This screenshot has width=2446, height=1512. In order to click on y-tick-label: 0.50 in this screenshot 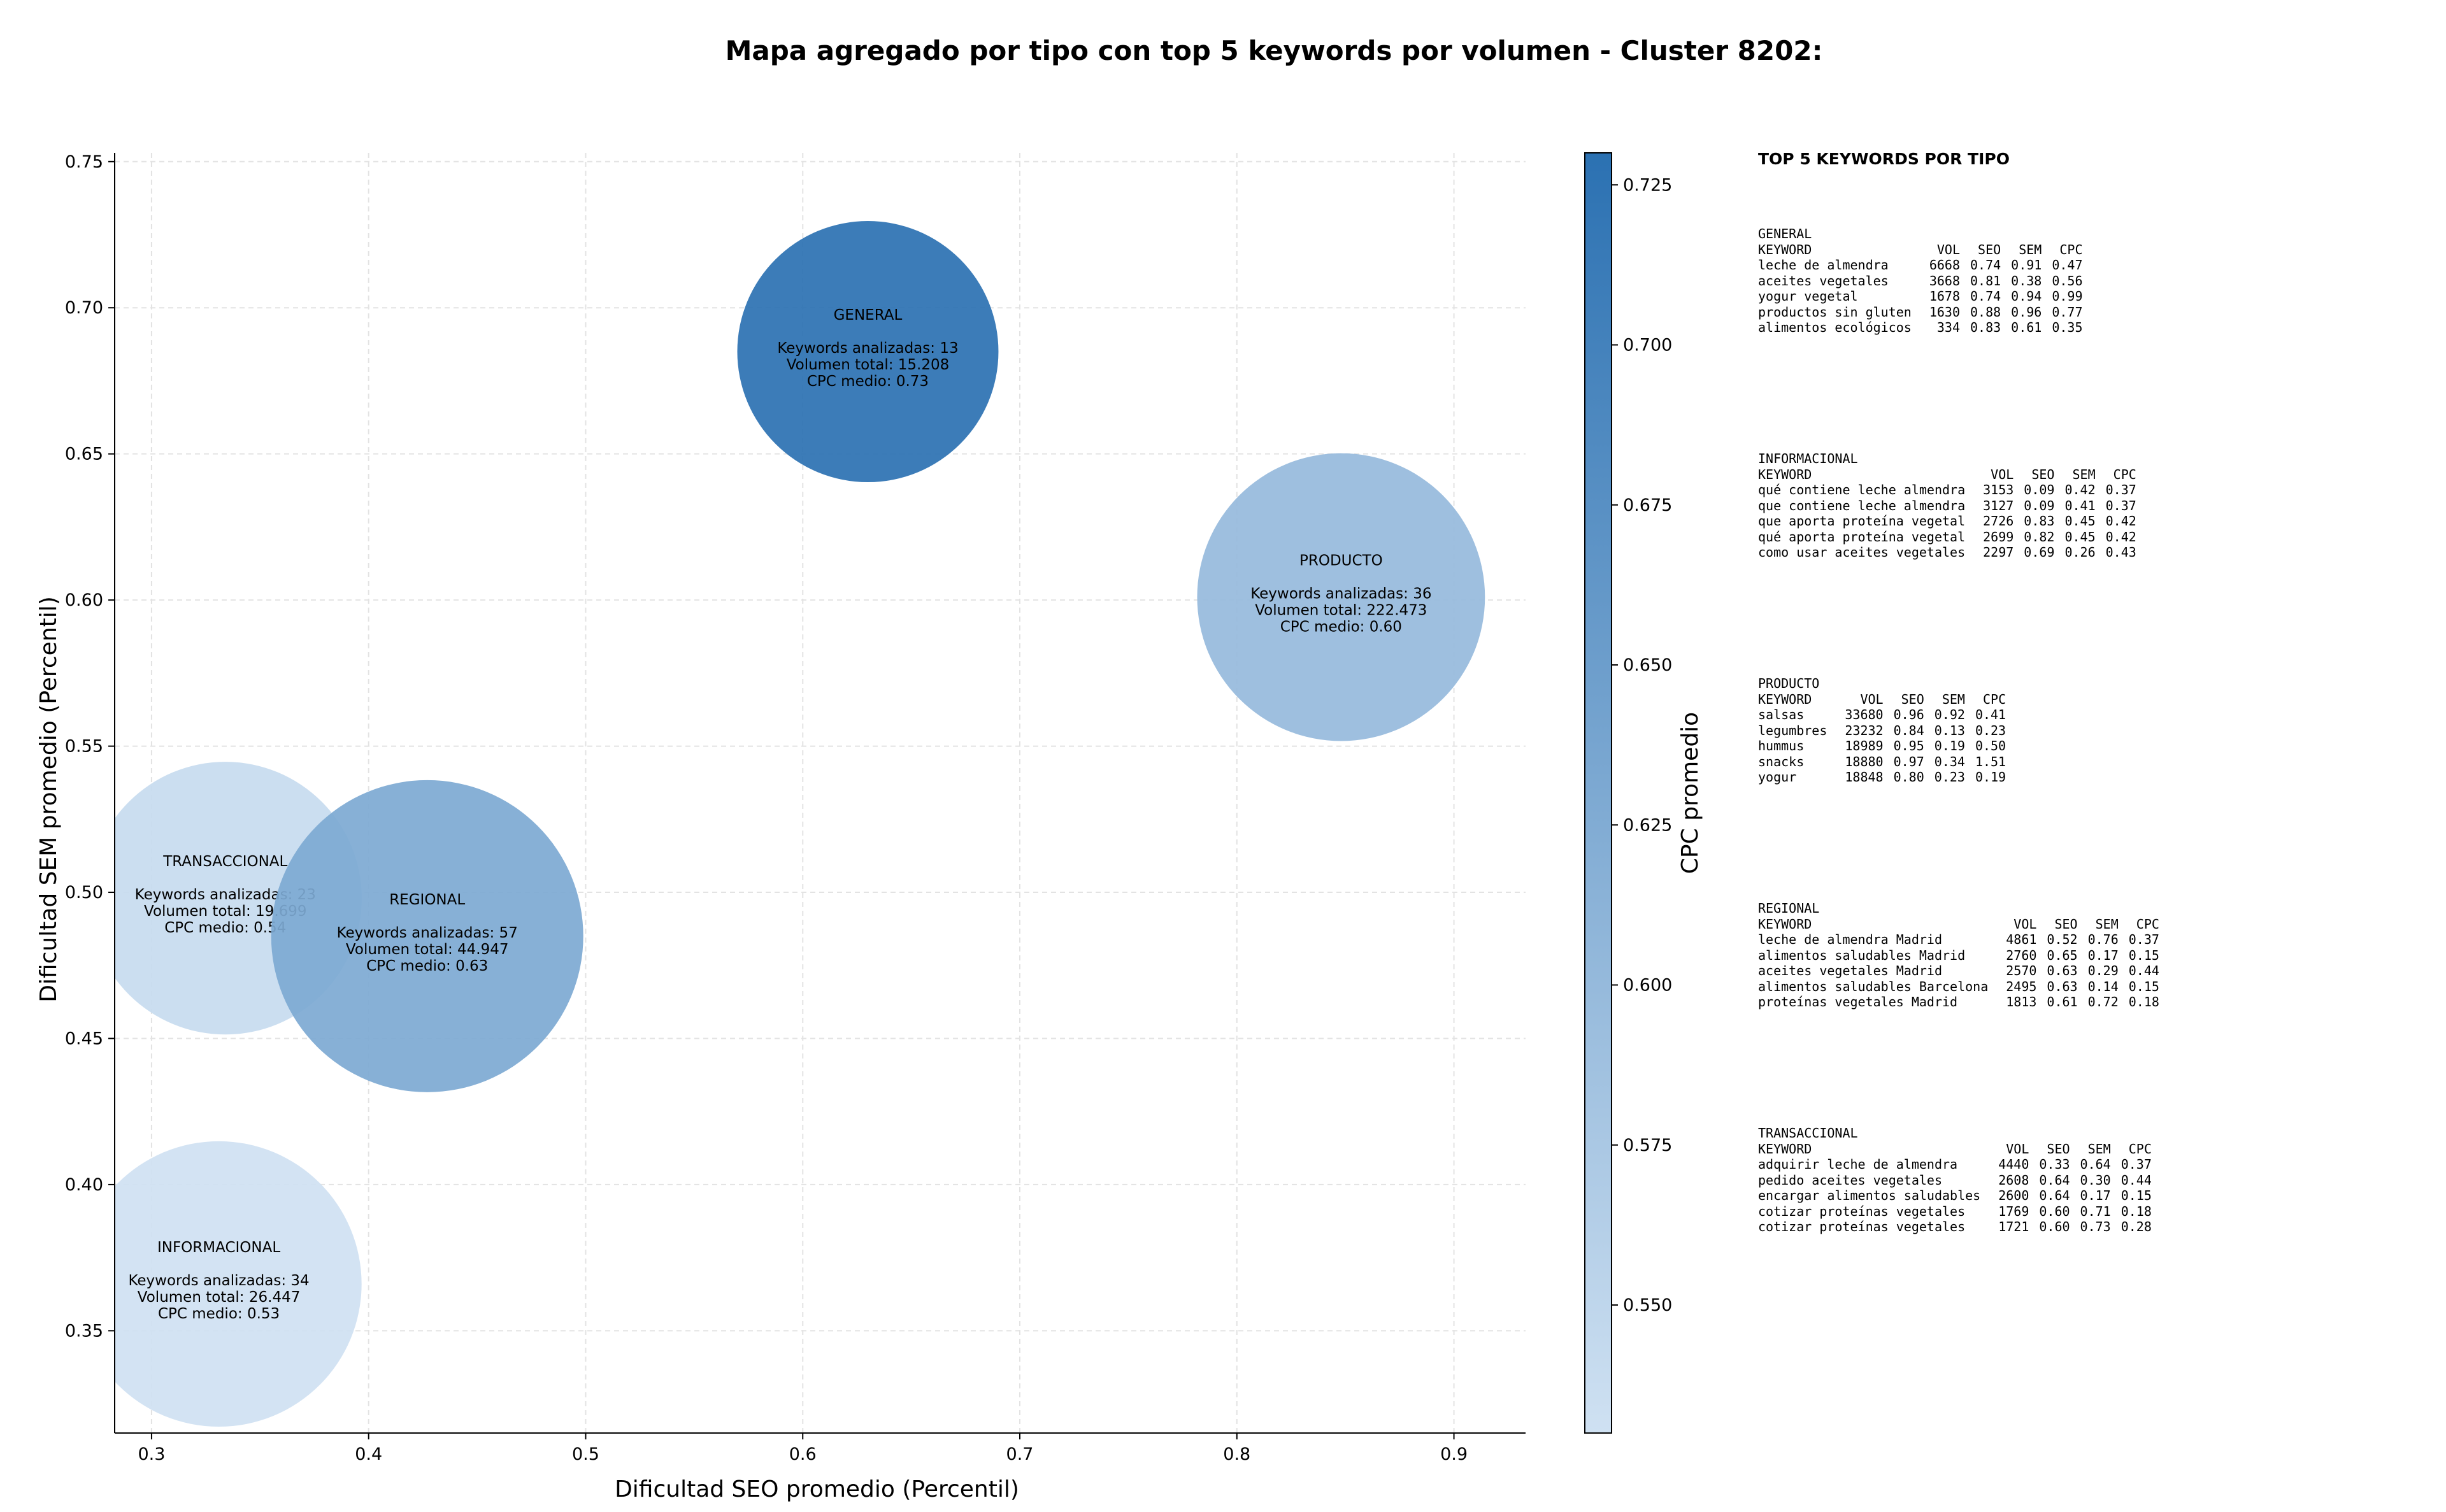, I will do `click(84, 892)`.